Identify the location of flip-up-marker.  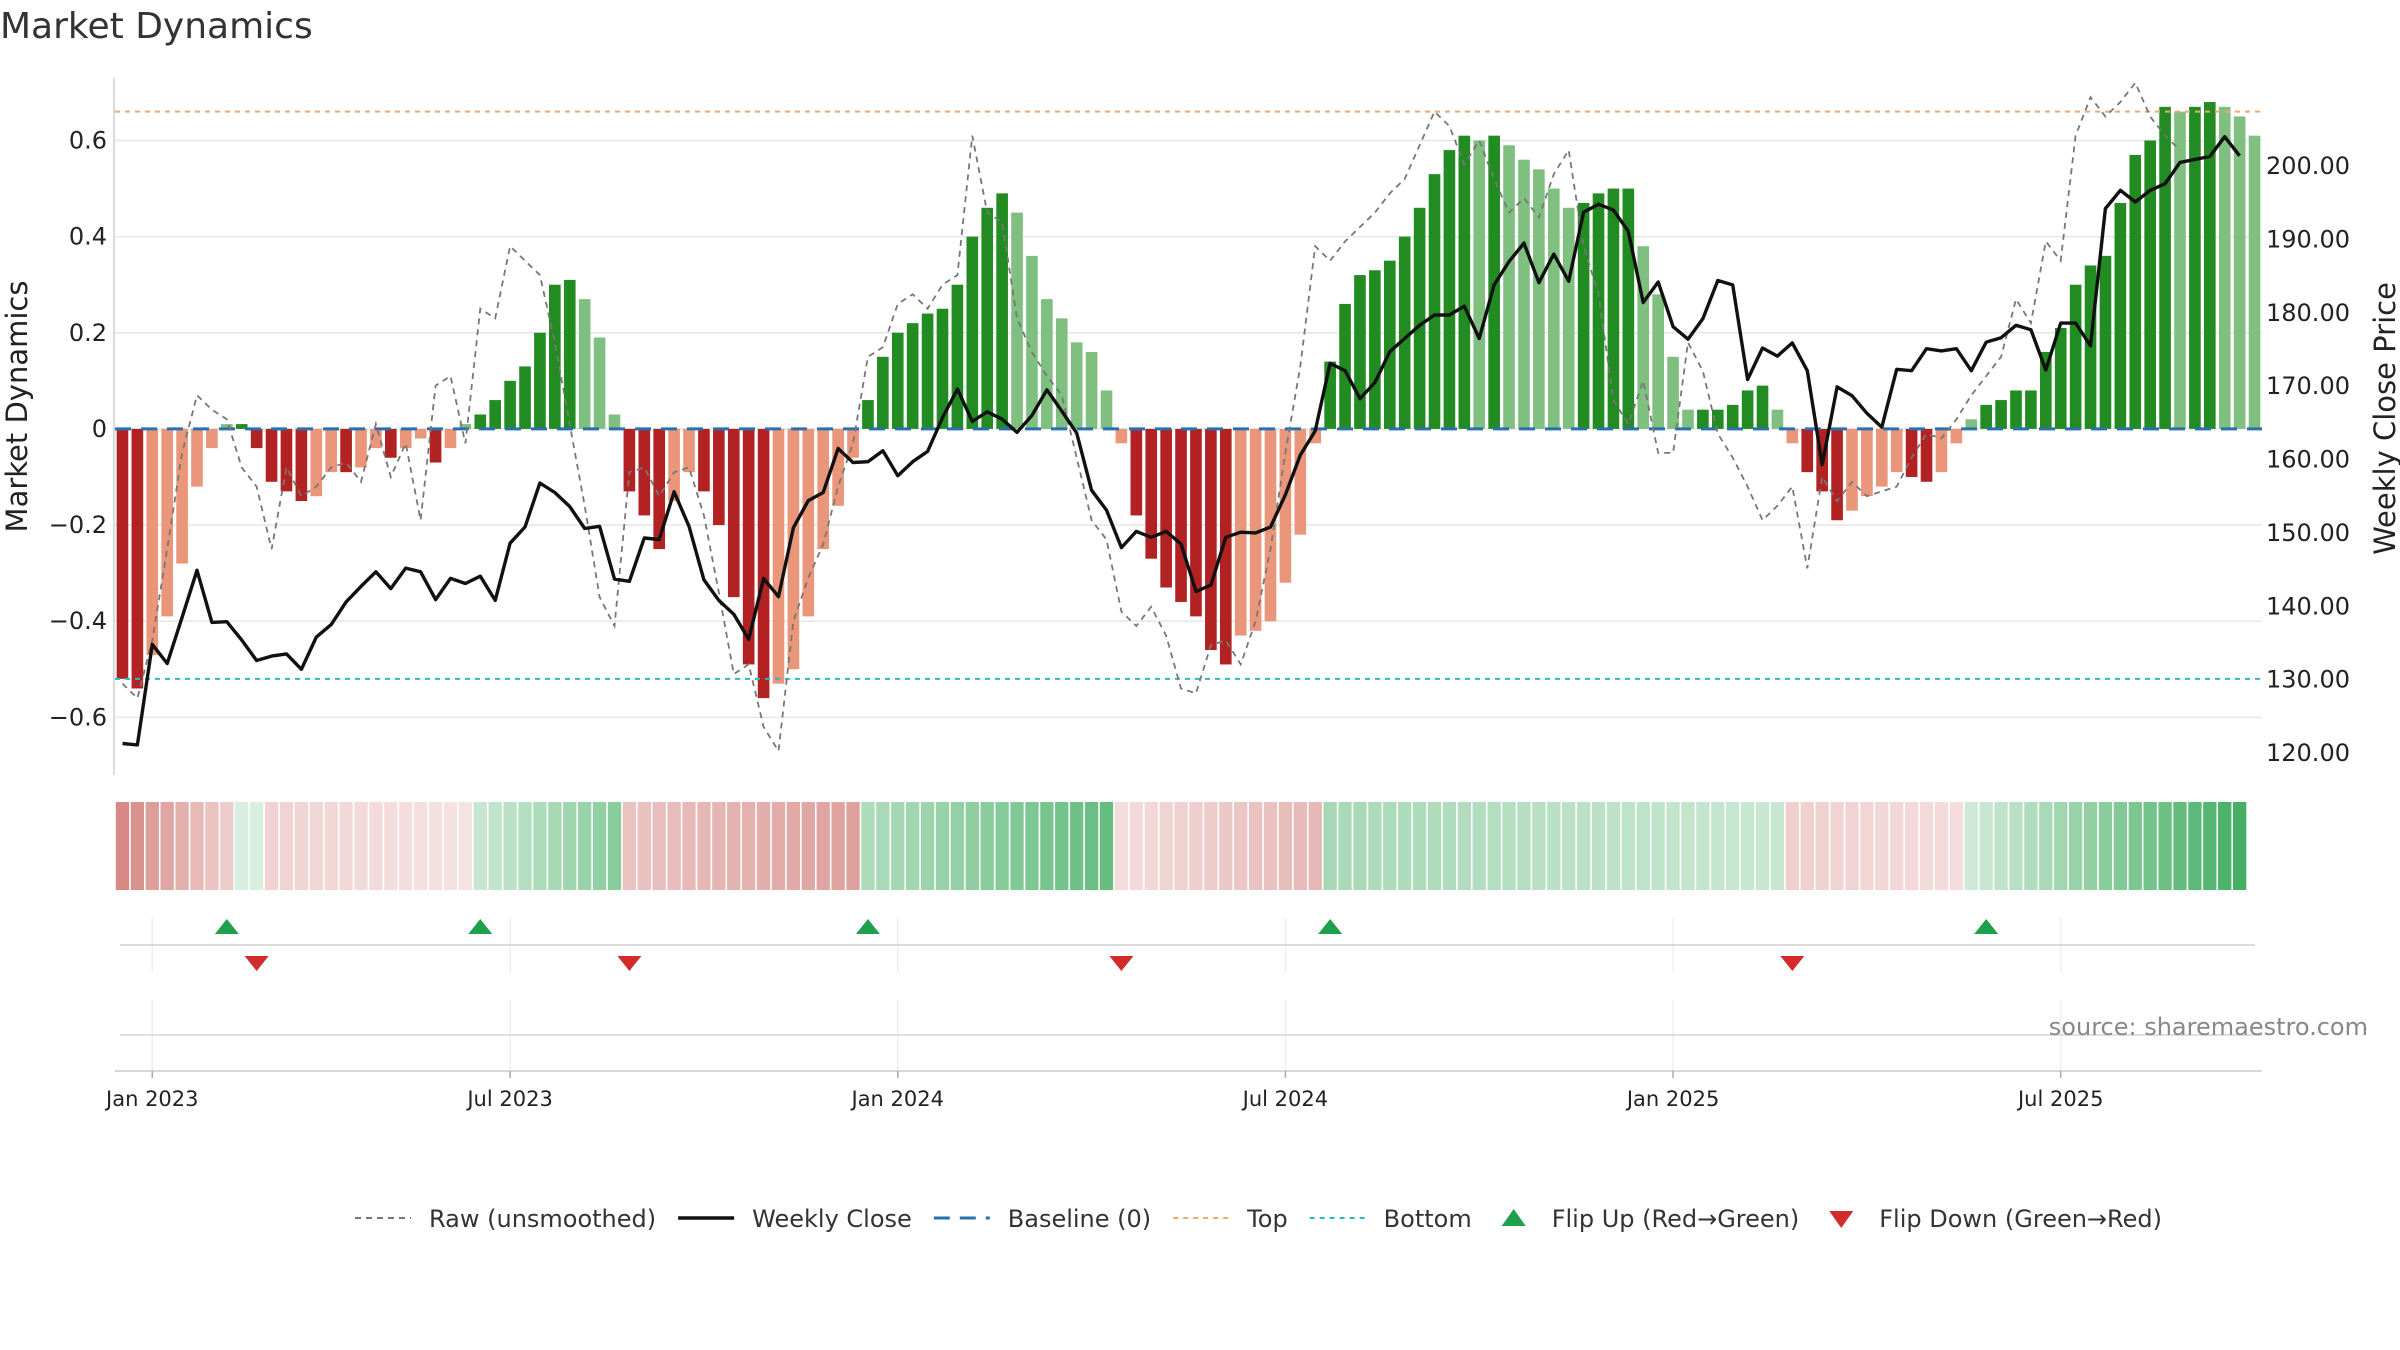
(1986, 926).